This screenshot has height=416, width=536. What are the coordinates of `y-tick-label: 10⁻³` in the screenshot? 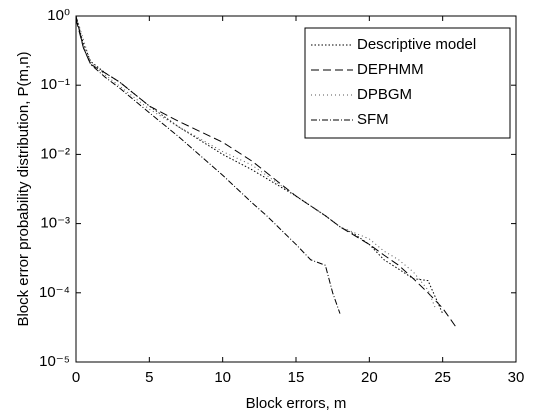 It's located at (55, 223).